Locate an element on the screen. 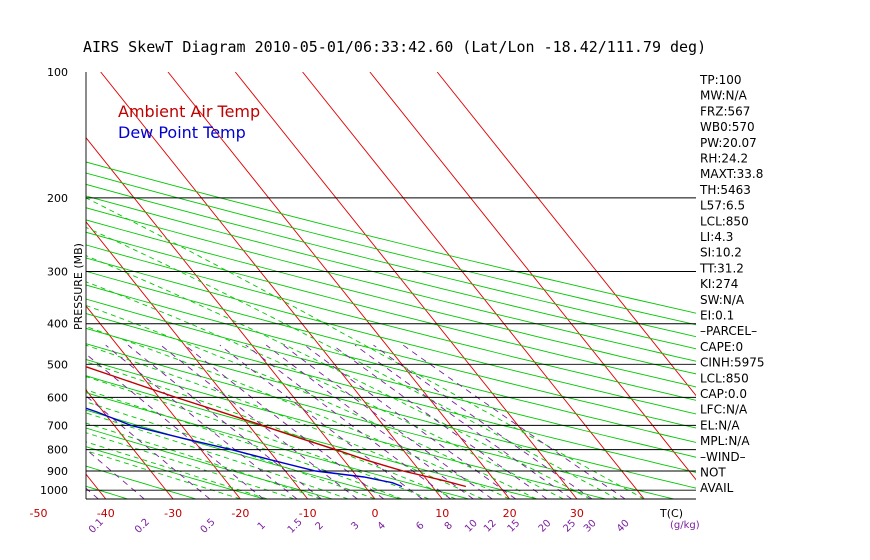 Image resolution: width=870 pixels, height=560 pixels. mixing-ratio-tick-label: 6 is located at coordinates (420, 526).